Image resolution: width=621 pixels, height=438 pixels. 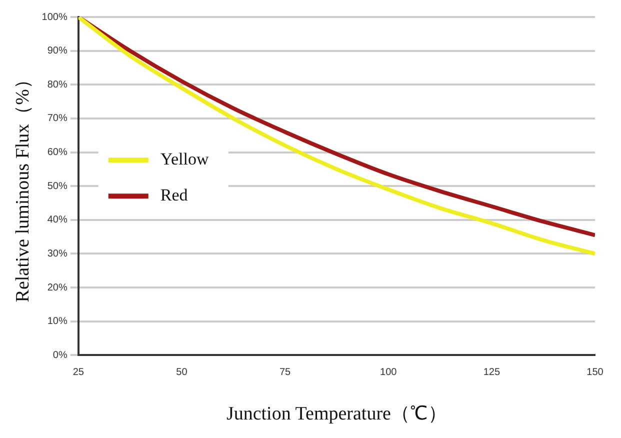 I want to click on y-tick-label: 60%, so click(x=57, y=152).